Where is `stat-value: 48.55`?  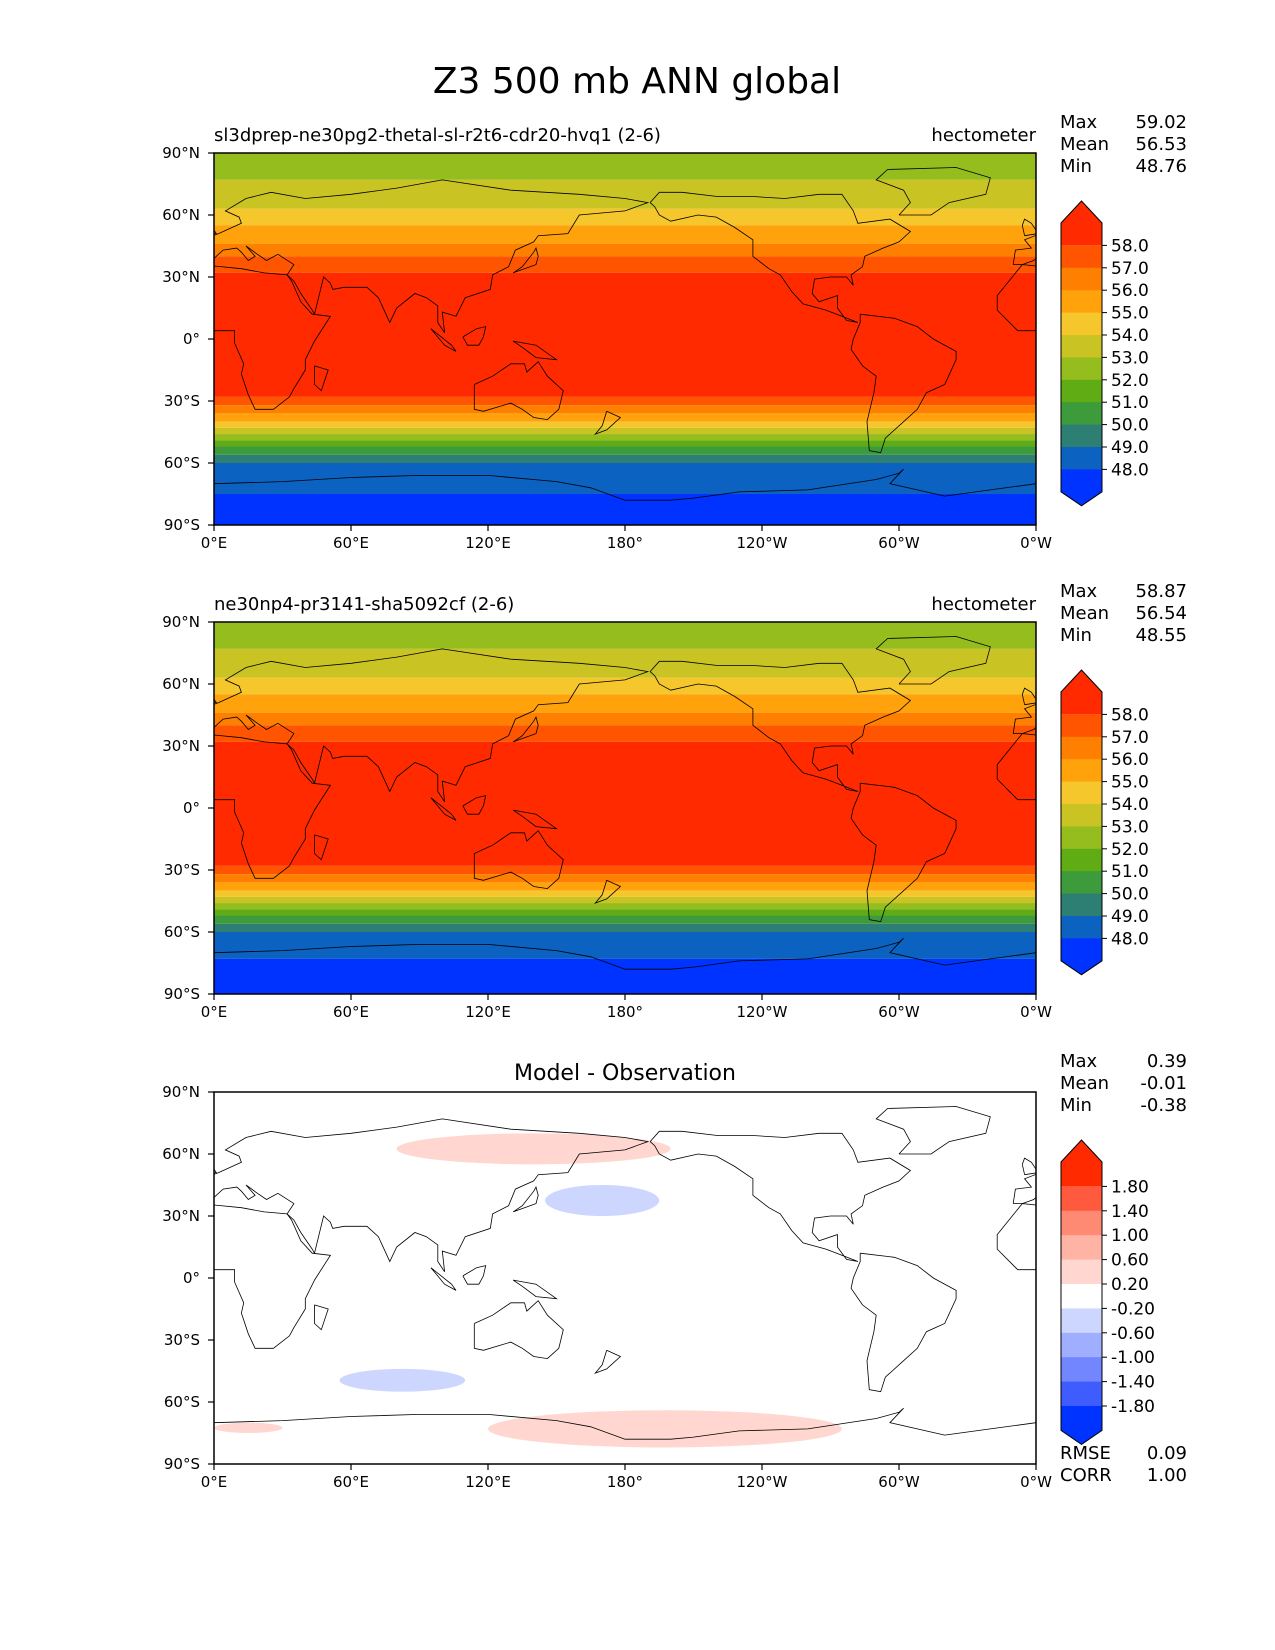
stat-value: 48.55 is located at coordinates (1161, 635).